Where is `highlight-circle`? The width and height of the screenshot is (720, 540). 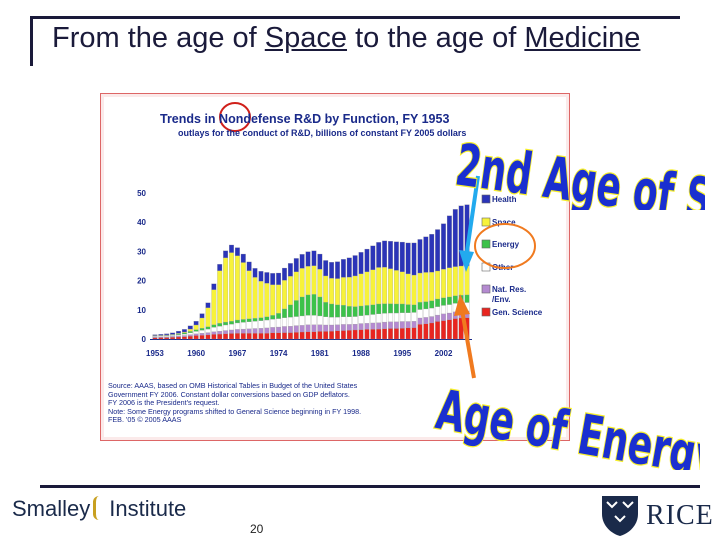 highlight-circle is located at coordinates (235, 117).